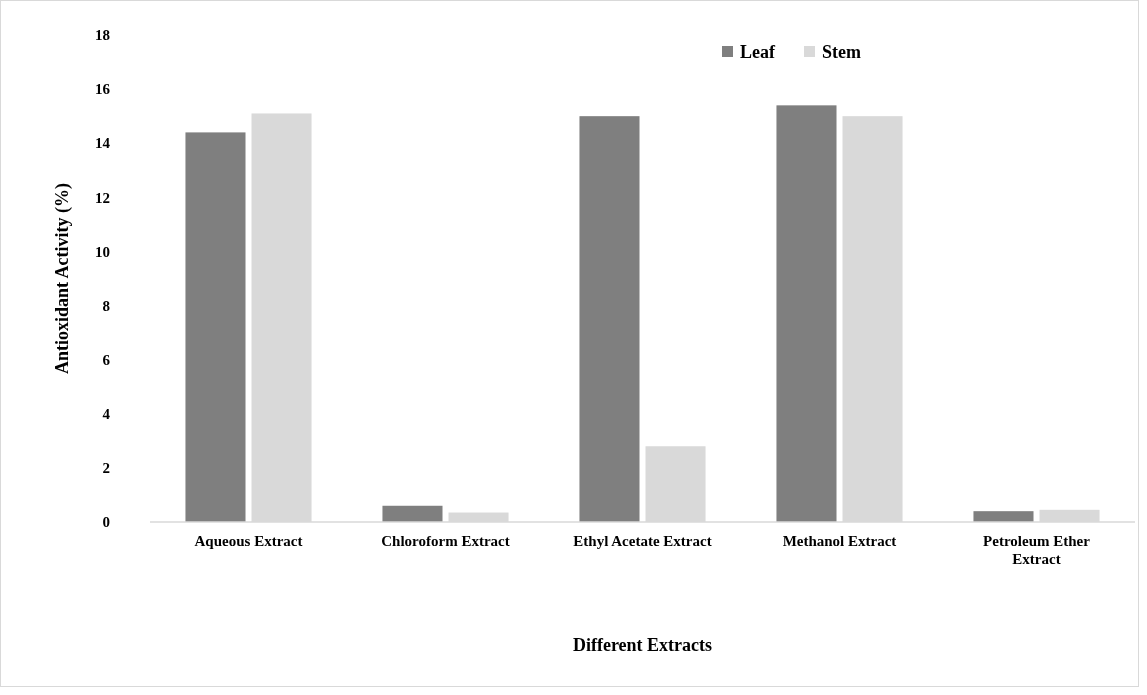  What do you see at coordinates (106, 359) in the screenshot?
I see `y-tick-label: 6` at bounding box center [106, 359].